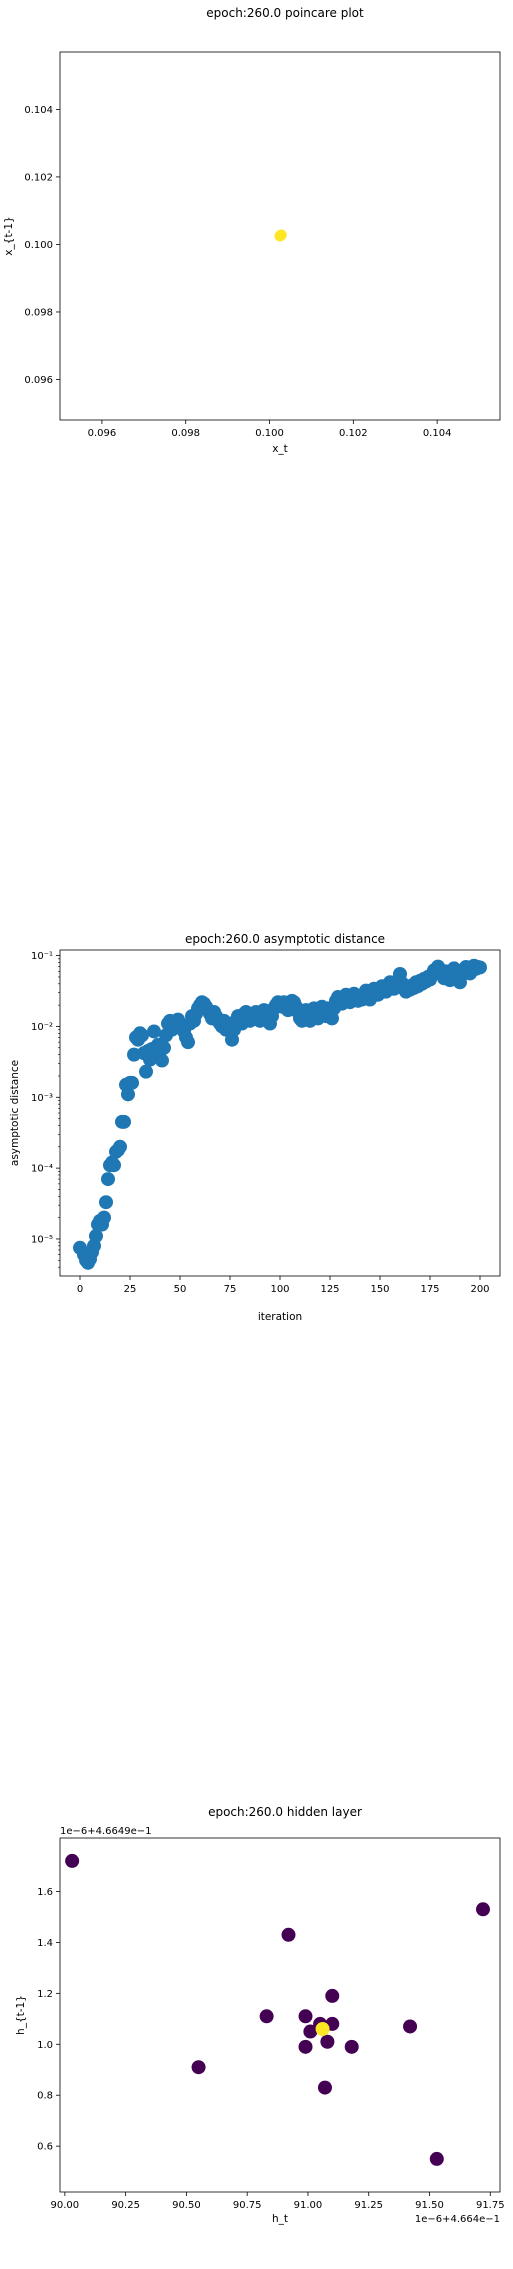  Describe the element at coordinates (186, 2205) in the screenshot. I see `x-tick-label: 90.50` at that location.